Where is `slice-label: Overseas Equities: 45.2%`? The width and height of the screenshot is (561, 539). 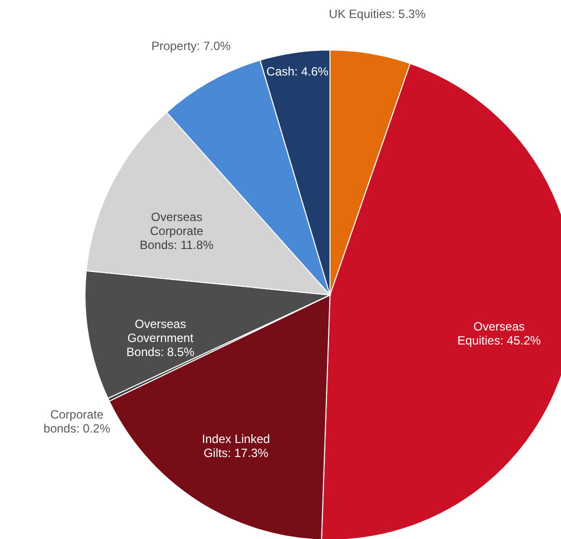 slice-label: Overseas Equities: 45.2% is located at coordinates (499, 333).